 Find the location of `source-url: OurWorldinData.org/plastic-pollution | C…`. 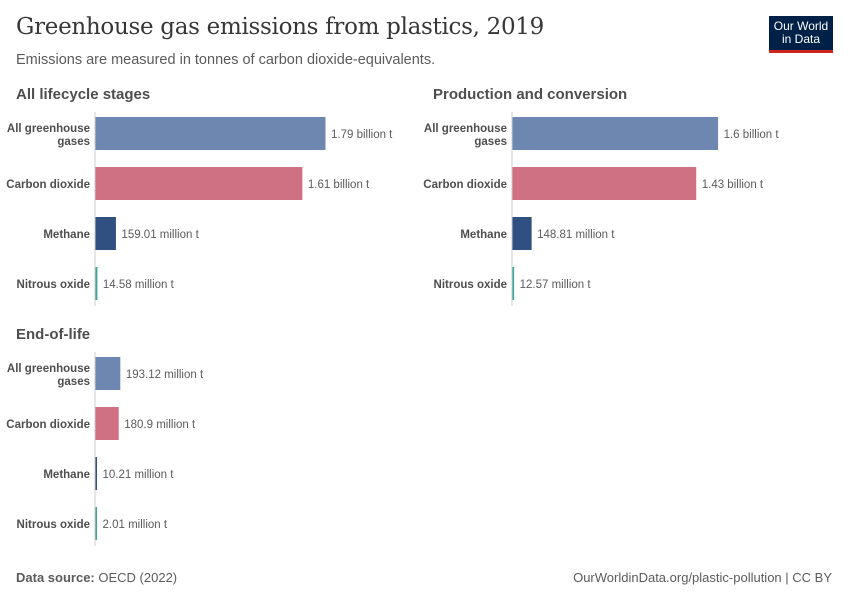

source-url: OurWorldinData.org/plastic-pollution | C… is located at coordinates (702, 577).